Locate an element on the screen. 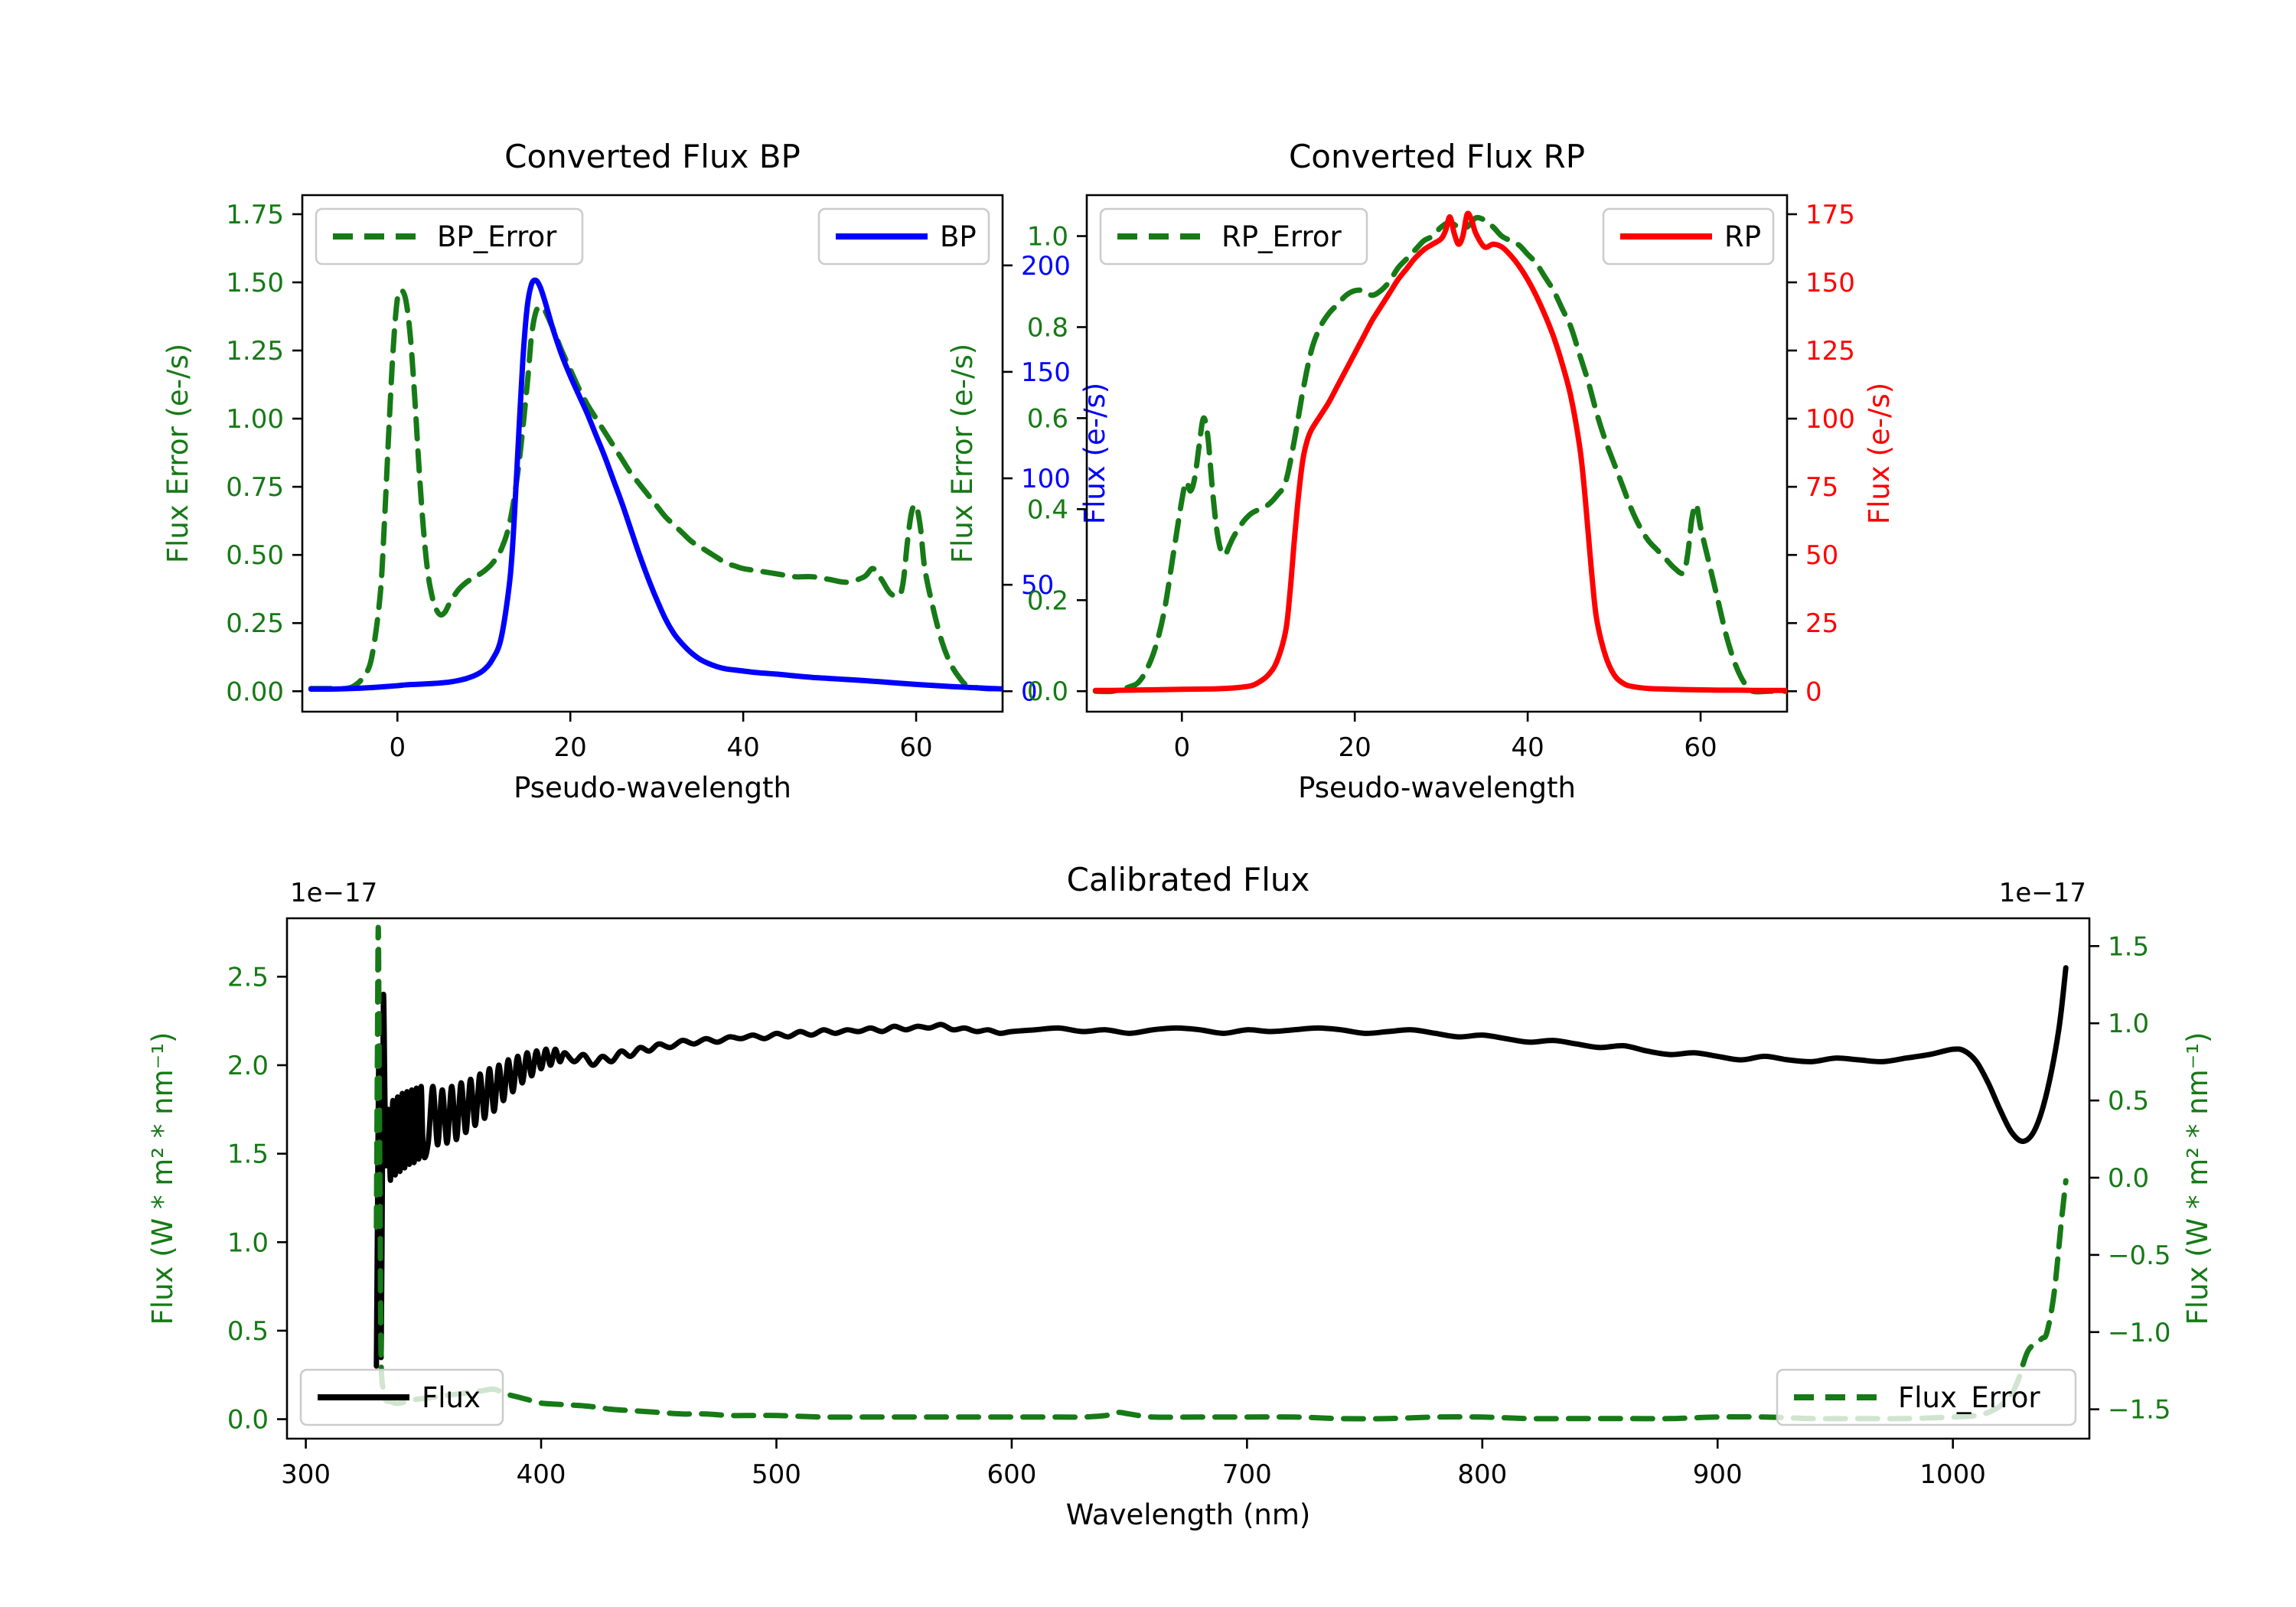 The image size is (2296, 1607). legend-rp_error: RP_Error is located at coordinates (1233, 237).